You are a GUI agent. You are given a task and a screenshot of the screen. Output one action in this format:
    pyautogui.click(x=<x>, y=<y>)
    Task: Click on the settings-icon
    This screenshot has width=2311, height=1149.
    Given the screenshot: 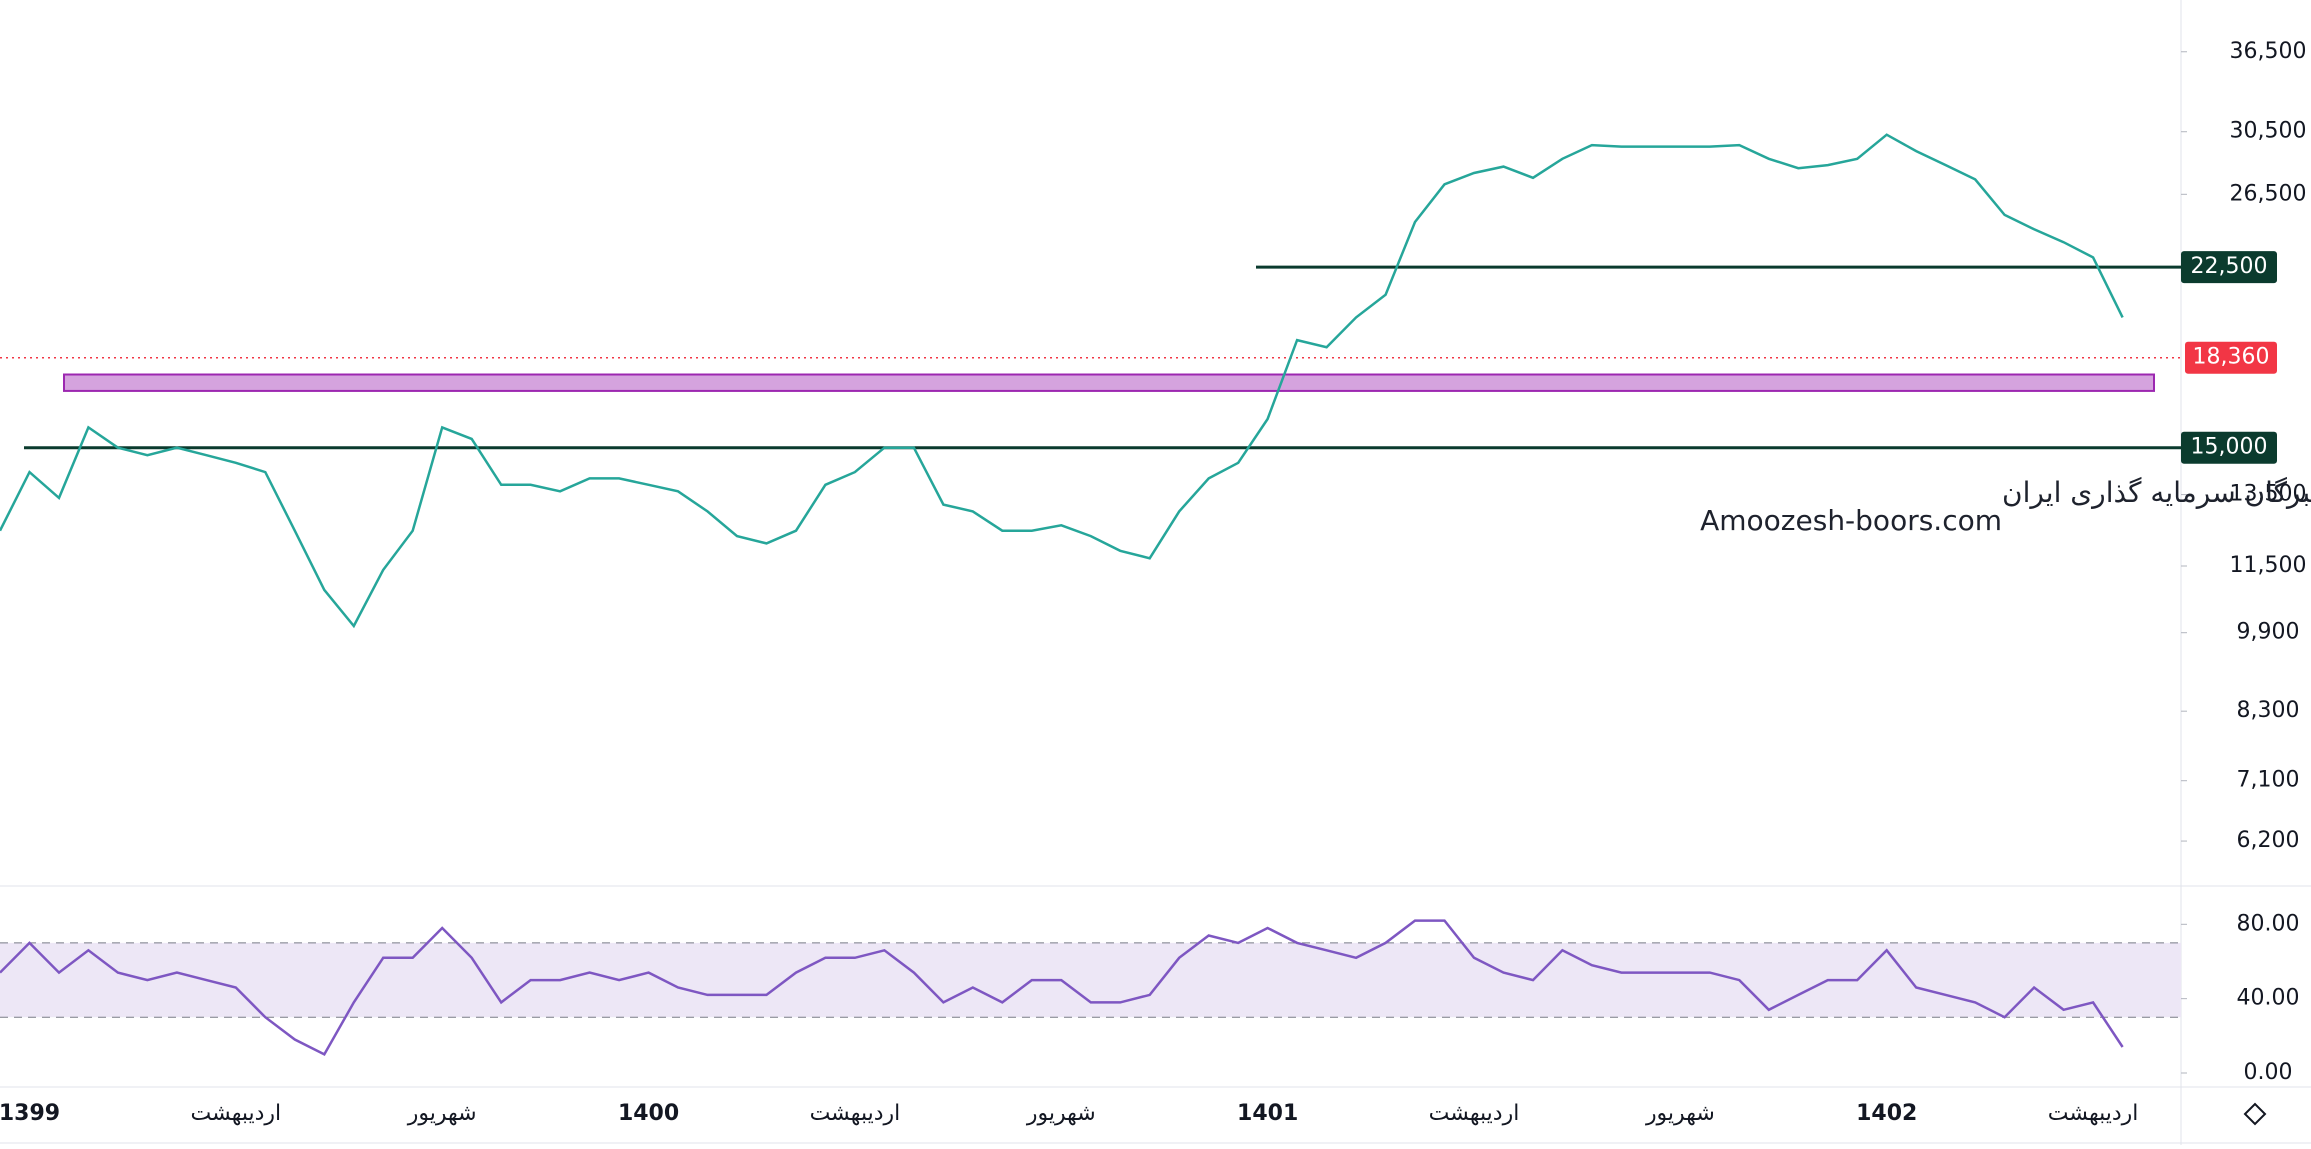 What is the action you would take?
    pyautogui.click(x=2255, y=1114)
    